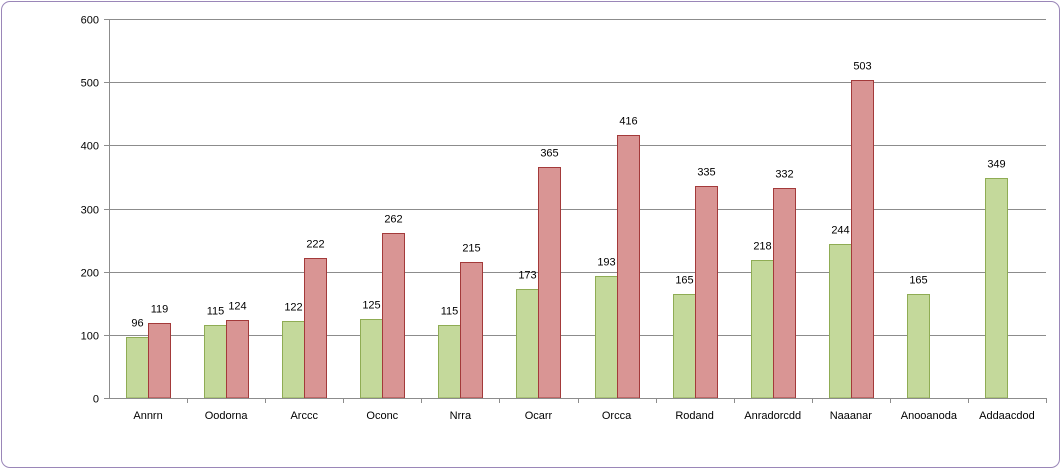 Image resolution: width=1063 pixels, height=471 pixels. Describe the element at coordinates (840, 231) in the screenshot. I see `data-label: 244` at that location.